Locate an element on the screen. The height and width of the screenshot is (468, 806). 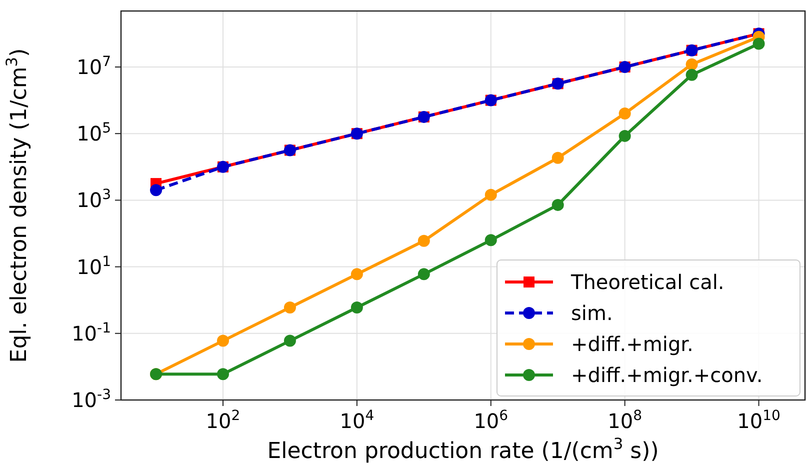
y-tick-label: 10$^{7}$ is located at coordinates (93, 66).